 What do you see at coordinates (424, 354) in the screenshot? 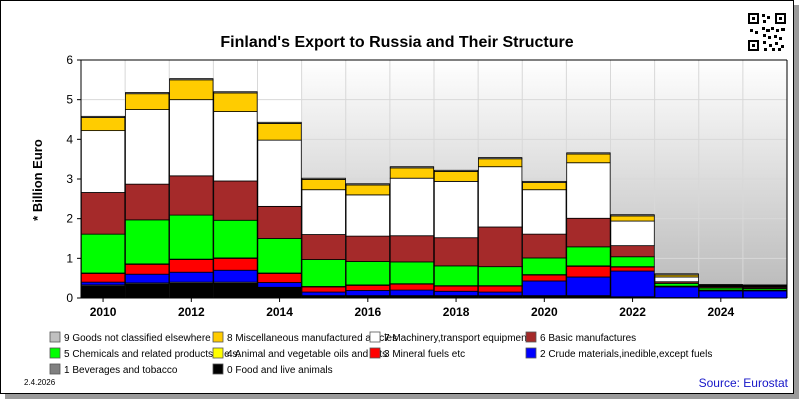
I see `legend-label: 3 Mineral fuels etc` at bounding box center [424, 354].